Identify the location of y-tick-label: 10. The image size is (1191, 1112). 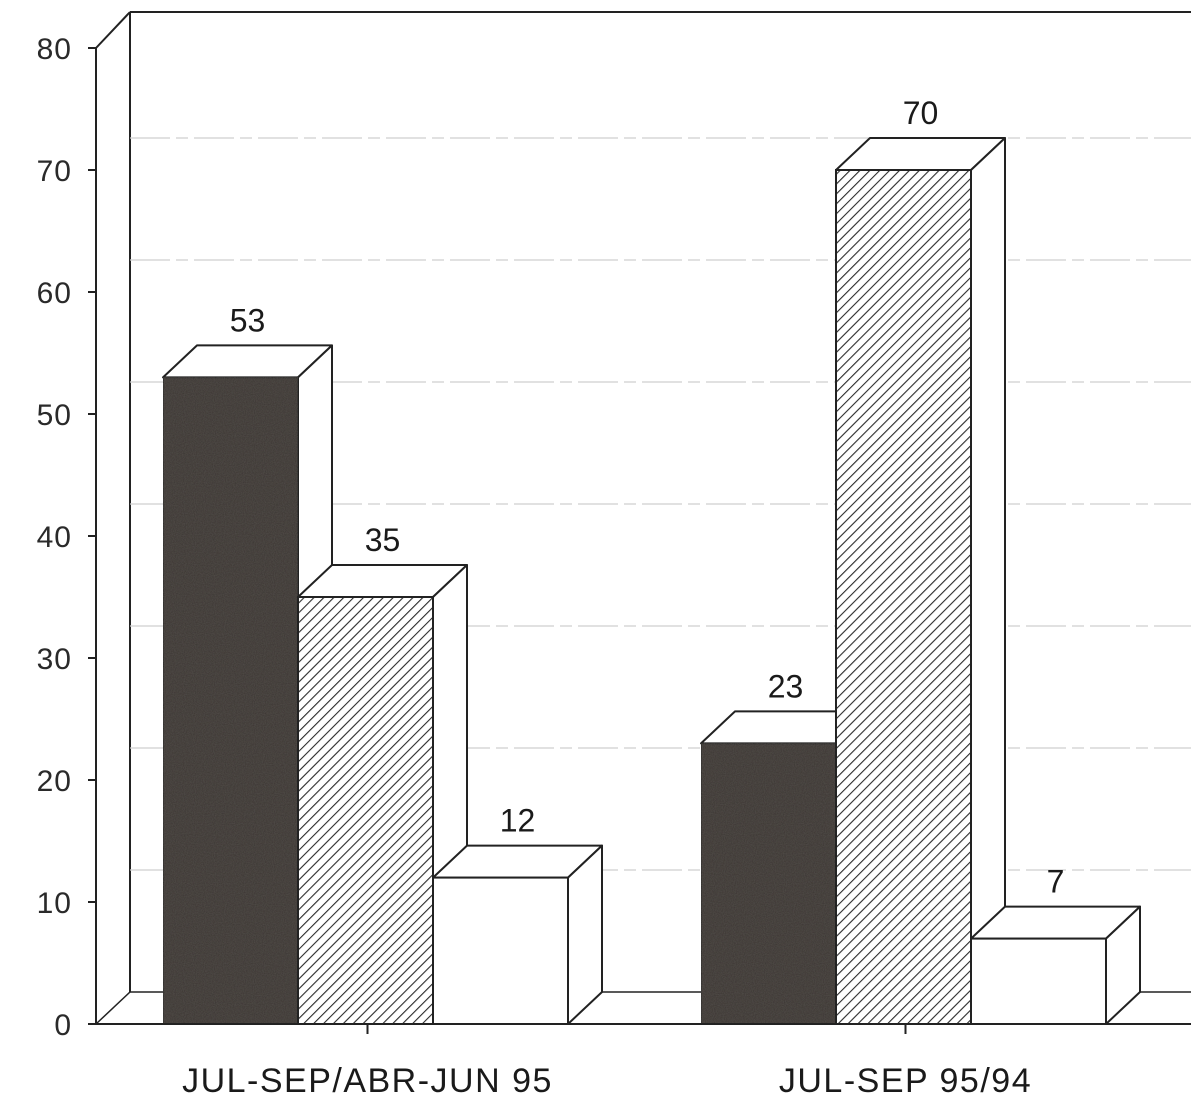
(54, 903).